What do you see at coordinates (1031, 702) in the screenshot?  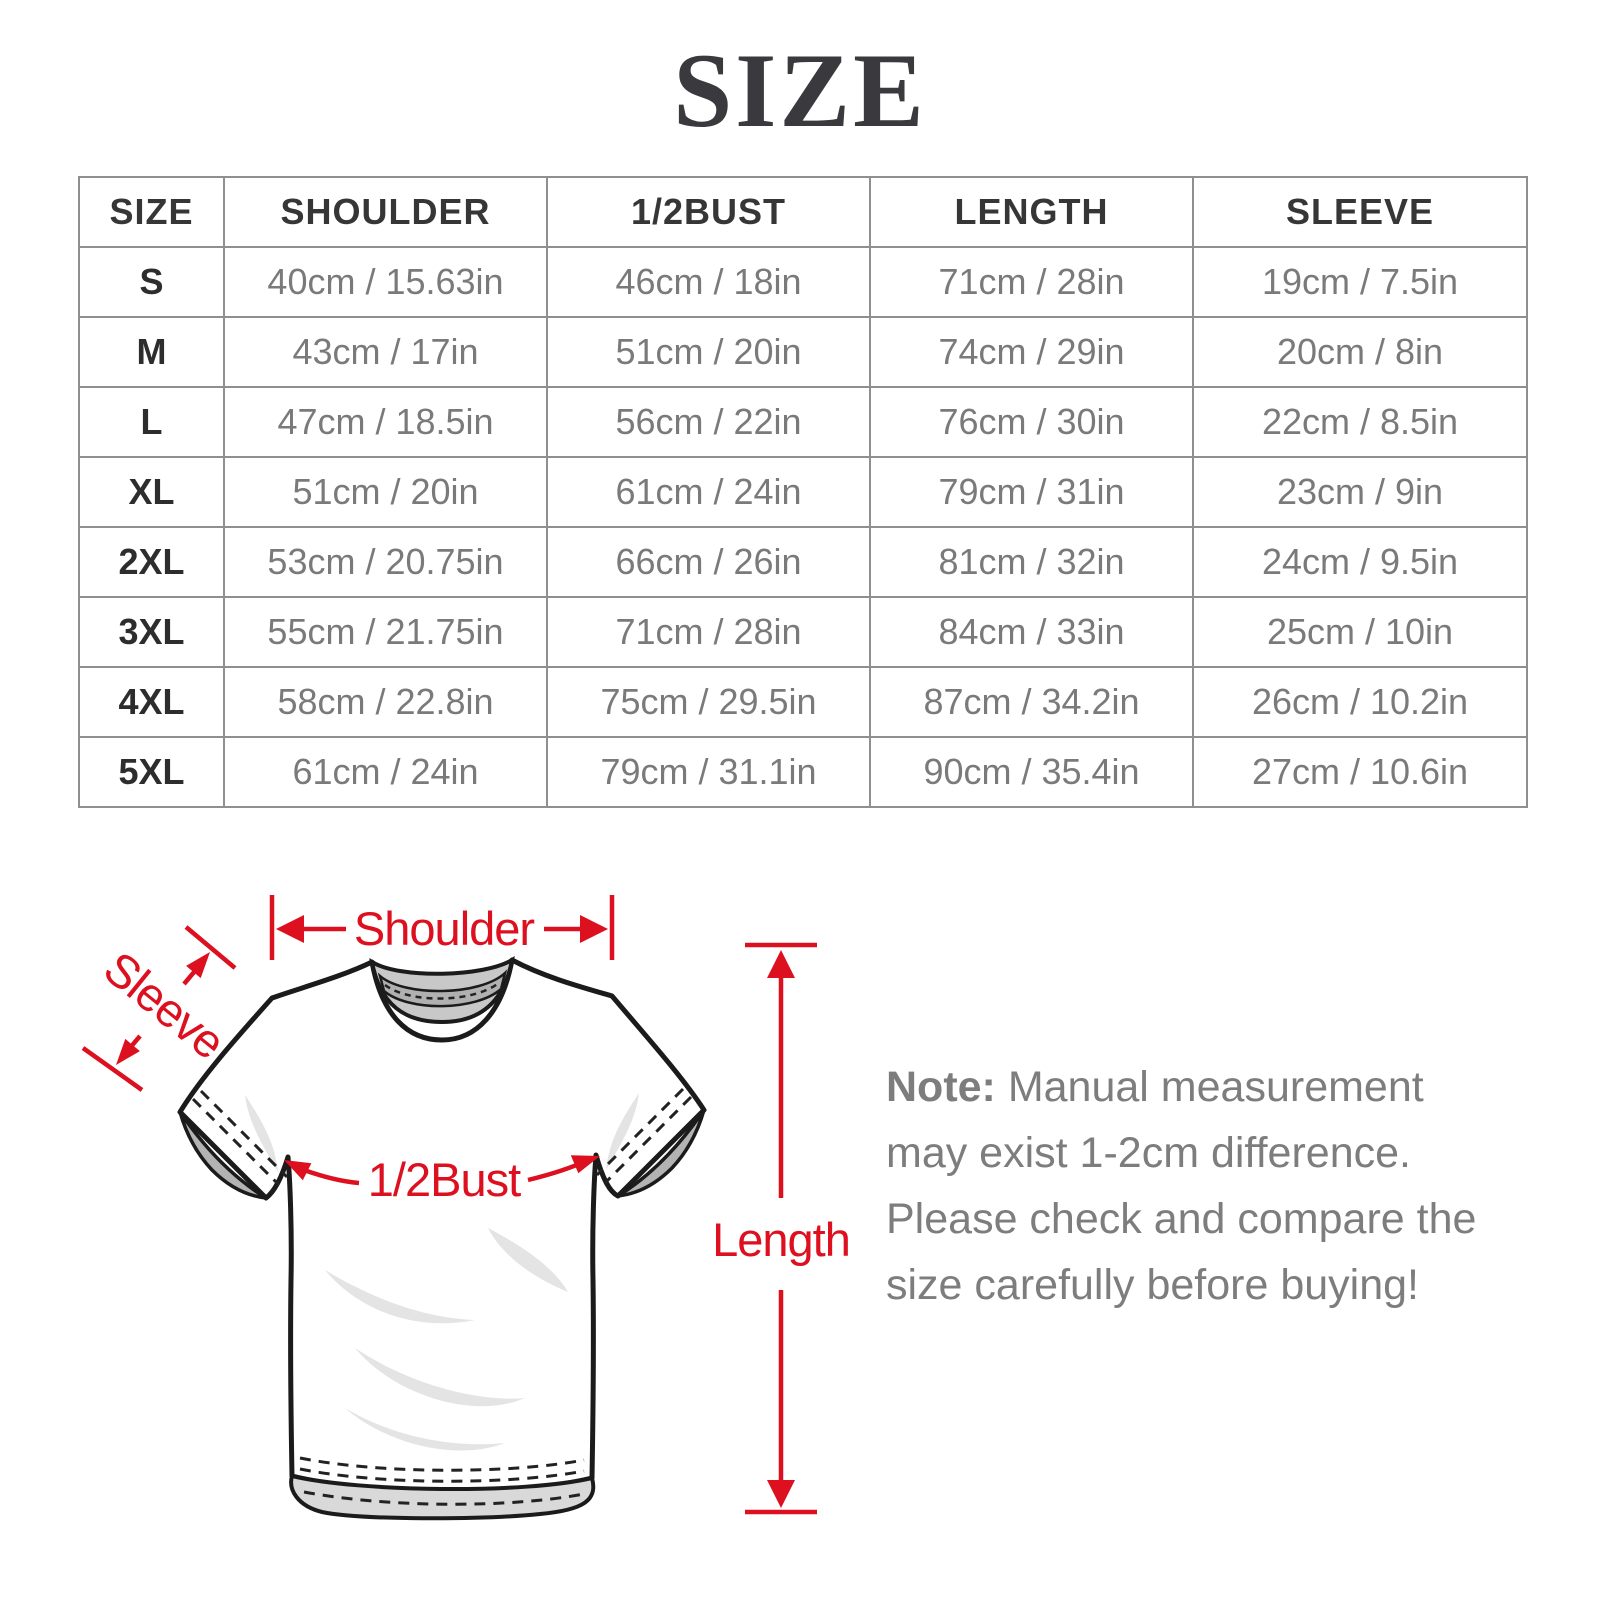 I see `measurement-cell: 87cm / 34.2in` at bounding box center [1031, 702].